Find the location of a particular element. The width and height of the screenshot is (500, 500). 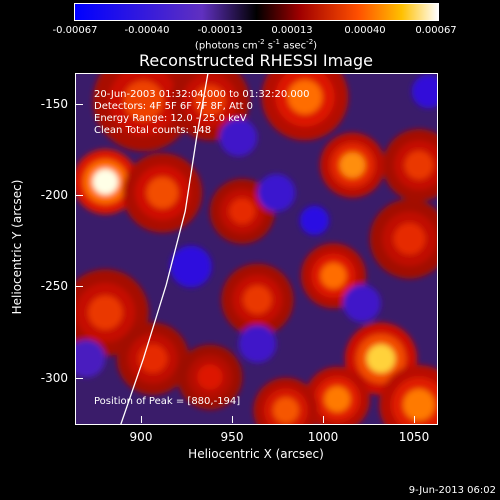

x-tick-label: 950 is located at coordinates (232, 437).